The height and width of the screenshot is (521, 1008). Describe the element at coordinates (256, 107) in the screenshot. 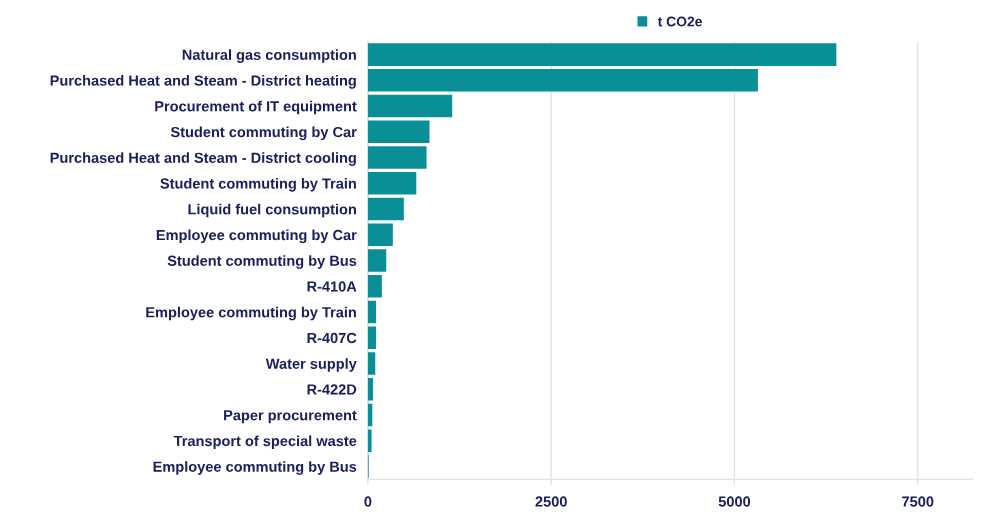

I see `y-tick-label: Procurement of IT equipment` at that location.